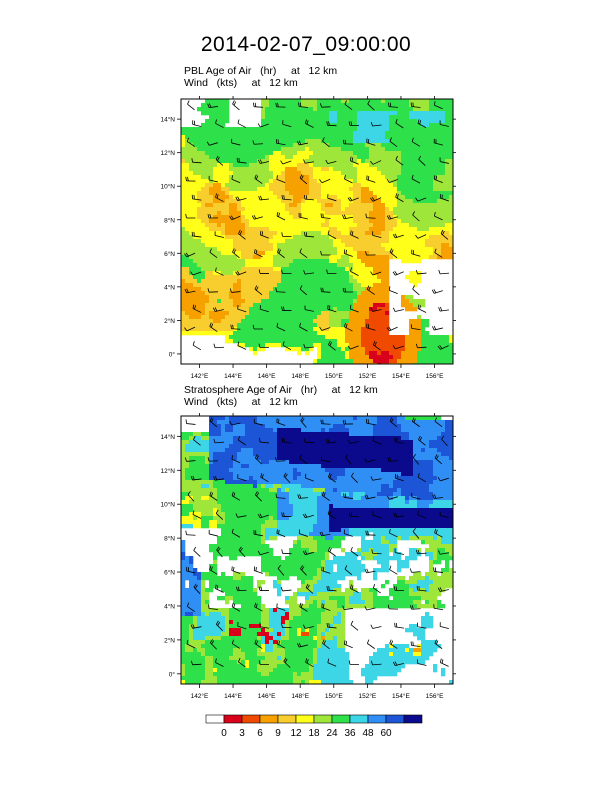  I want to click on x-tick-label: 156°E, so click(435, 376).